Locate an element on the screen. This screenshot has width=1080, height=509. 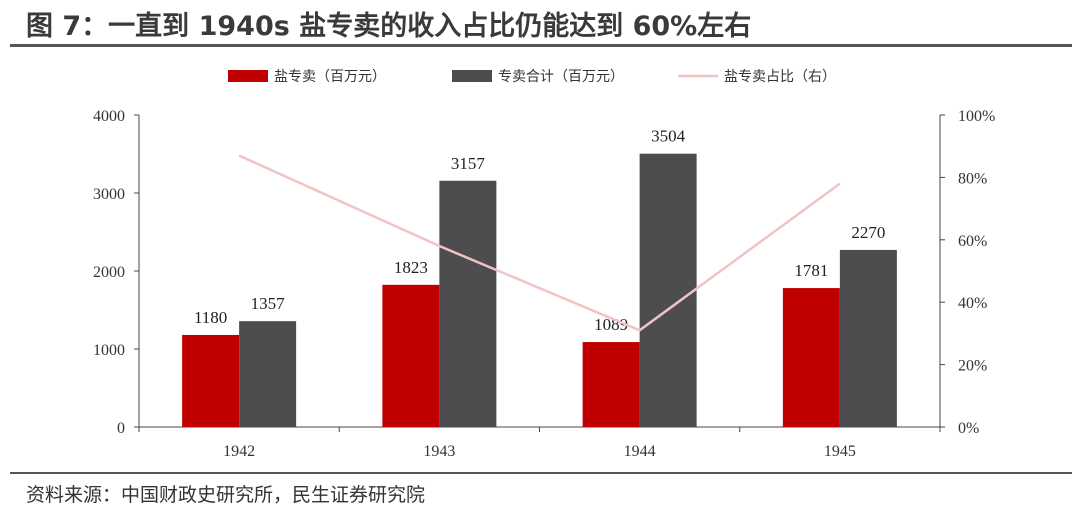
x-axis-tick-label: 1942 is located at coordinates (239, 451).